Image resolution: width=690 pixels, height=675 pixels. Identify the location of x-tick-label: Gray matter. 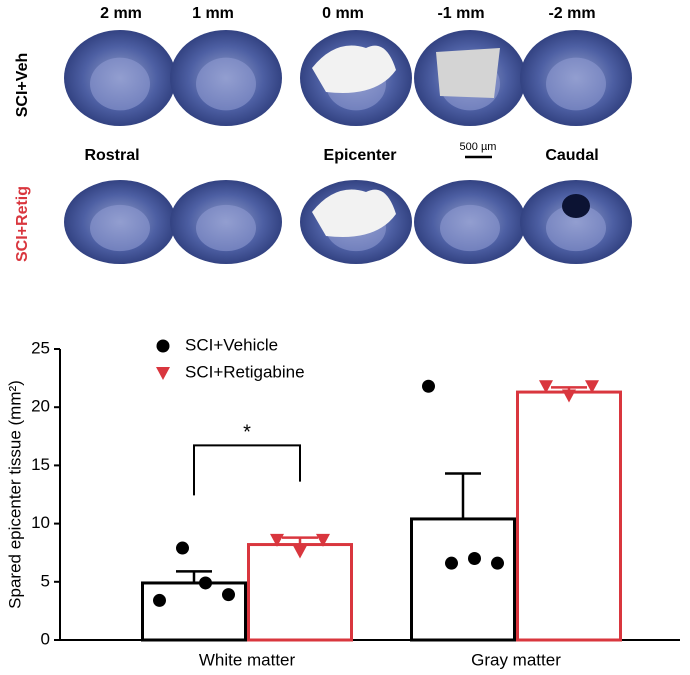
(516, 659).